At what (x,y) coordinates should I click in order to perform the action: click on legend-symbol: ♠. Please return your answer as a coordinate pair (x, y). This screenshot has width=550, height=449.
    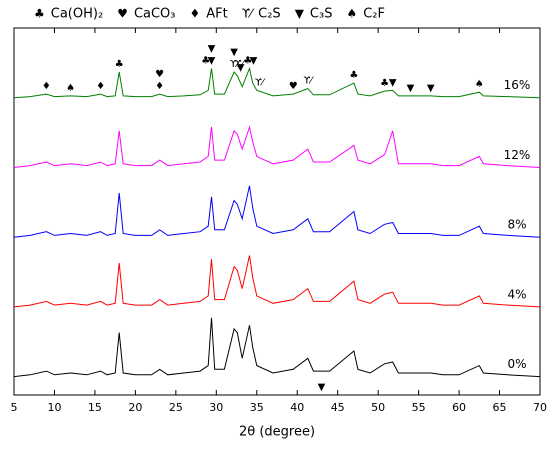
    Looking at the image, I should click on (351, 14).